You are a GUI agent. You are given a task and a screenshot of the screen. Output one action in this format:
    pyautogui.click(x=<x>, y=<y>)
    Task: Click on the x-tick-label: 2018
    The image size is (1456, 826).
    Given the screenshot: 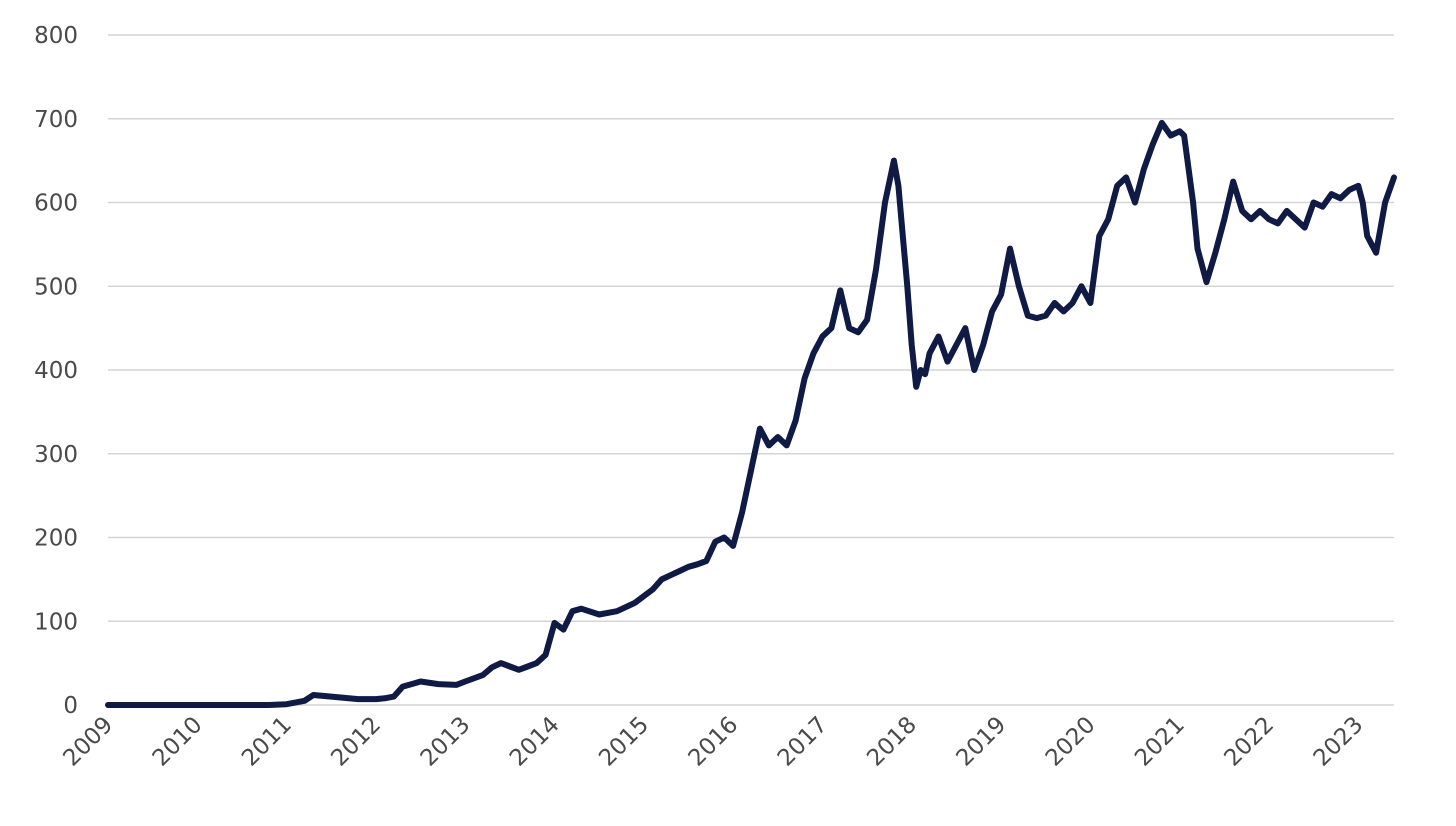 What is the action you would take?
    pyautogui.click(x=892, y=742)
    